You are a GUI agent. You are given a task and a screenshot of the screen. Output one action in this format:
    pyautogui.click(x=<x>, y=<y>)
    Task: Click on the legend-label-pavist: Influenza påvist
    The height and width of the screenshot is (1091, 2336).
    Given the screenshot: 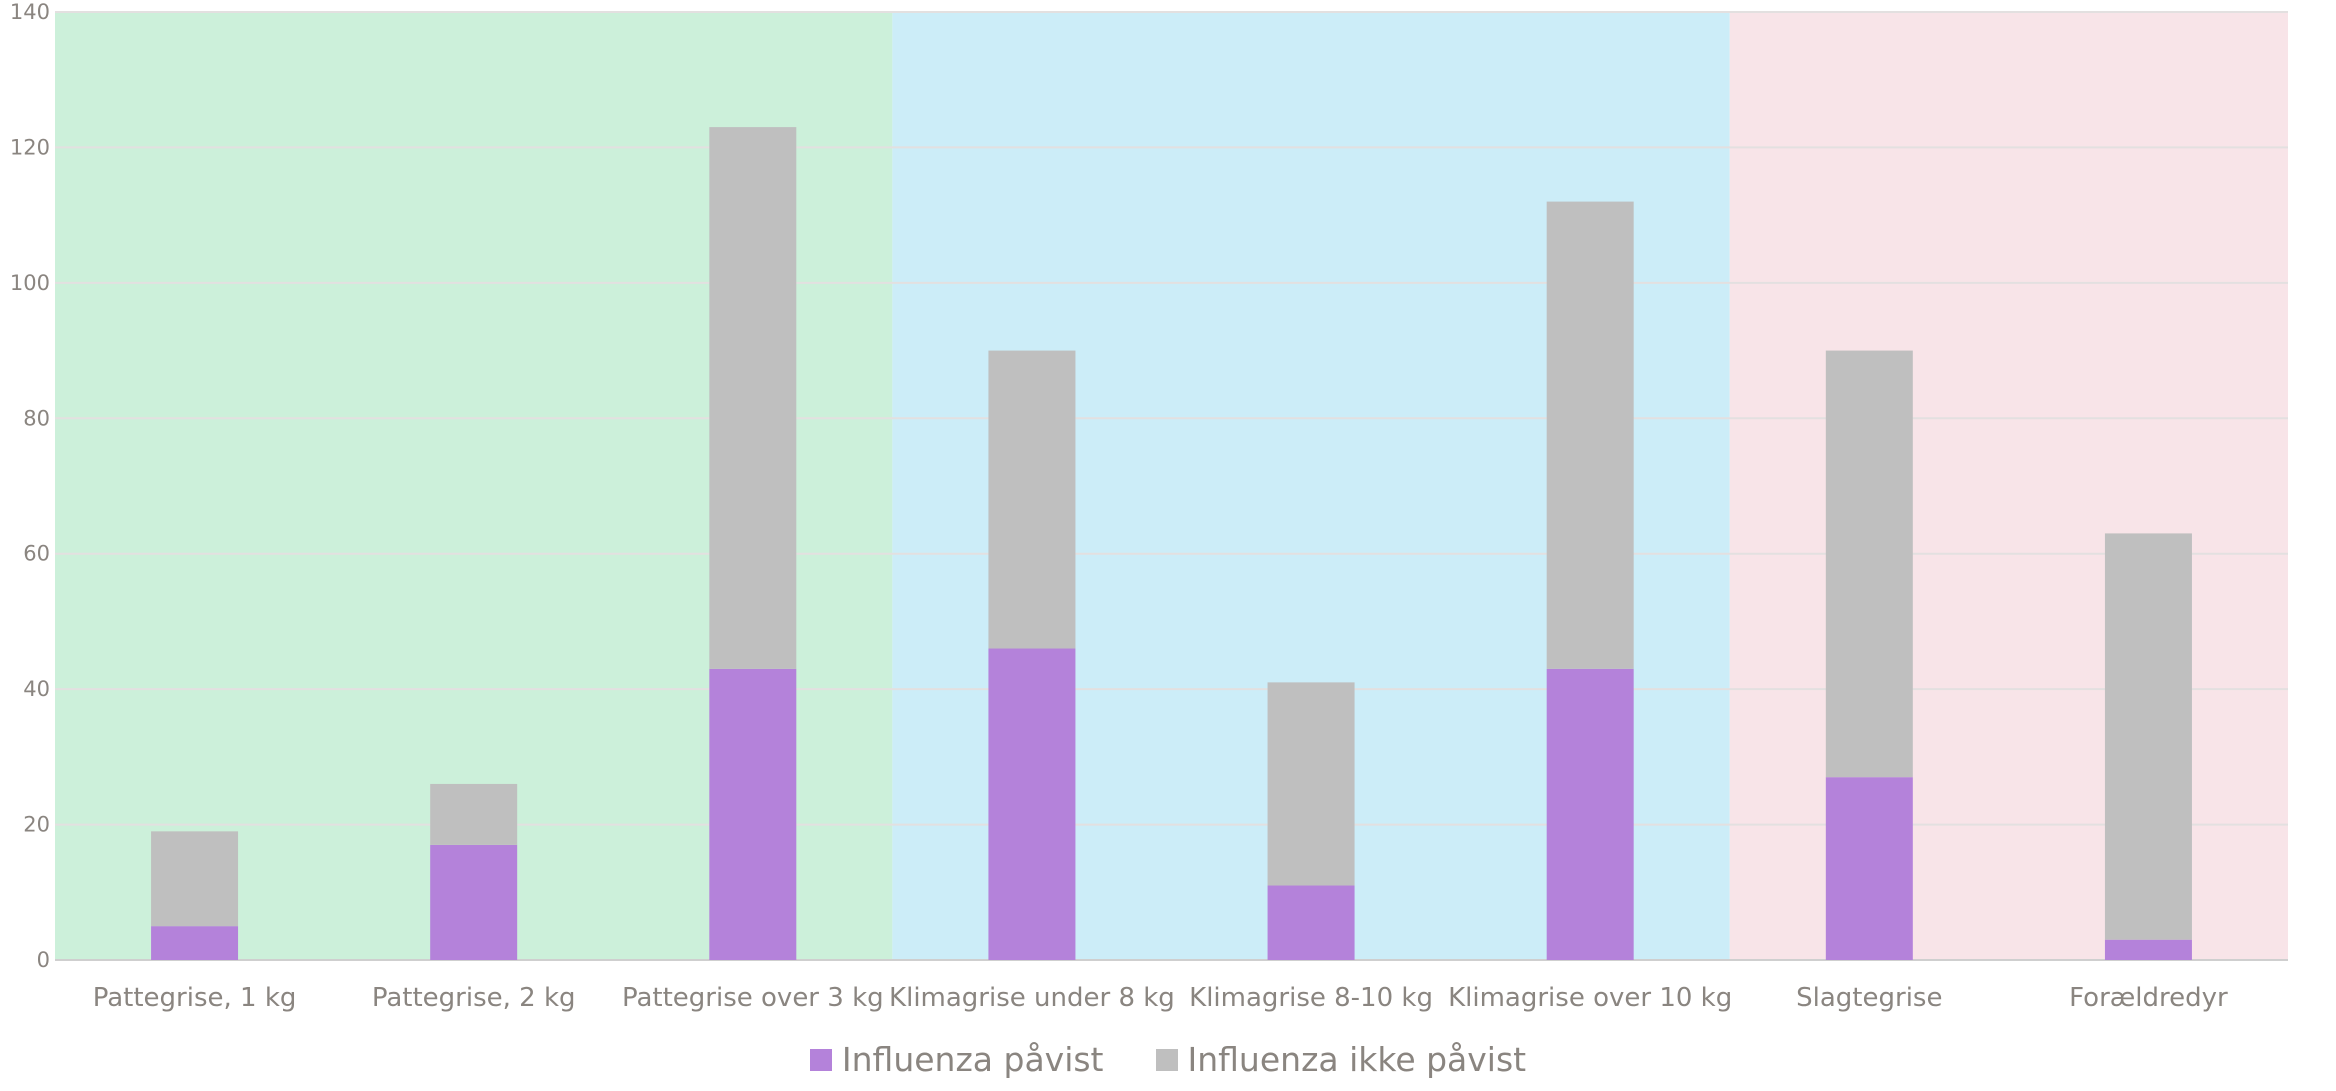 What is the action you would take?
    pyautogui.click(x=972, y=1059)
    